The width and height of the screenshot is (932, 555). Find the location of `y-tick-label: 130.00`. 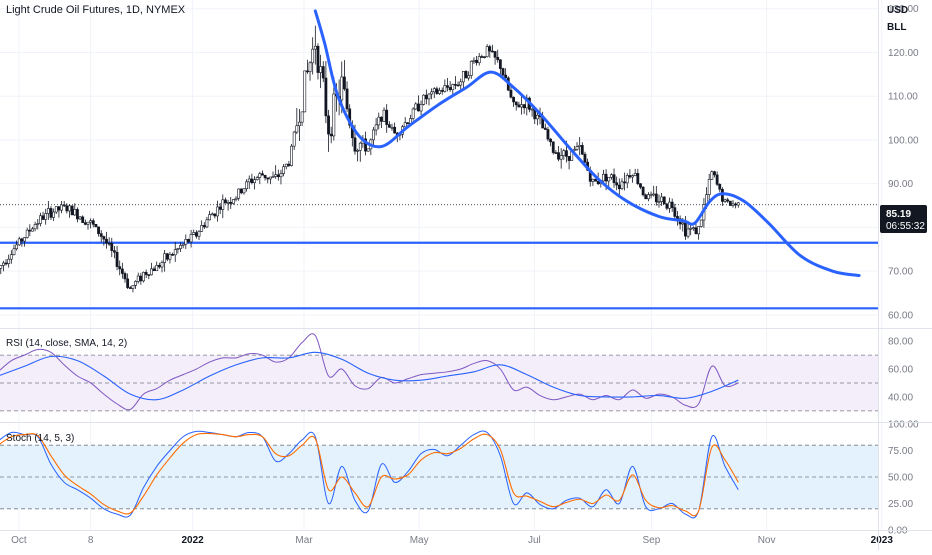

y-tick-label: 130.00 is located at coordinates (903, 9).